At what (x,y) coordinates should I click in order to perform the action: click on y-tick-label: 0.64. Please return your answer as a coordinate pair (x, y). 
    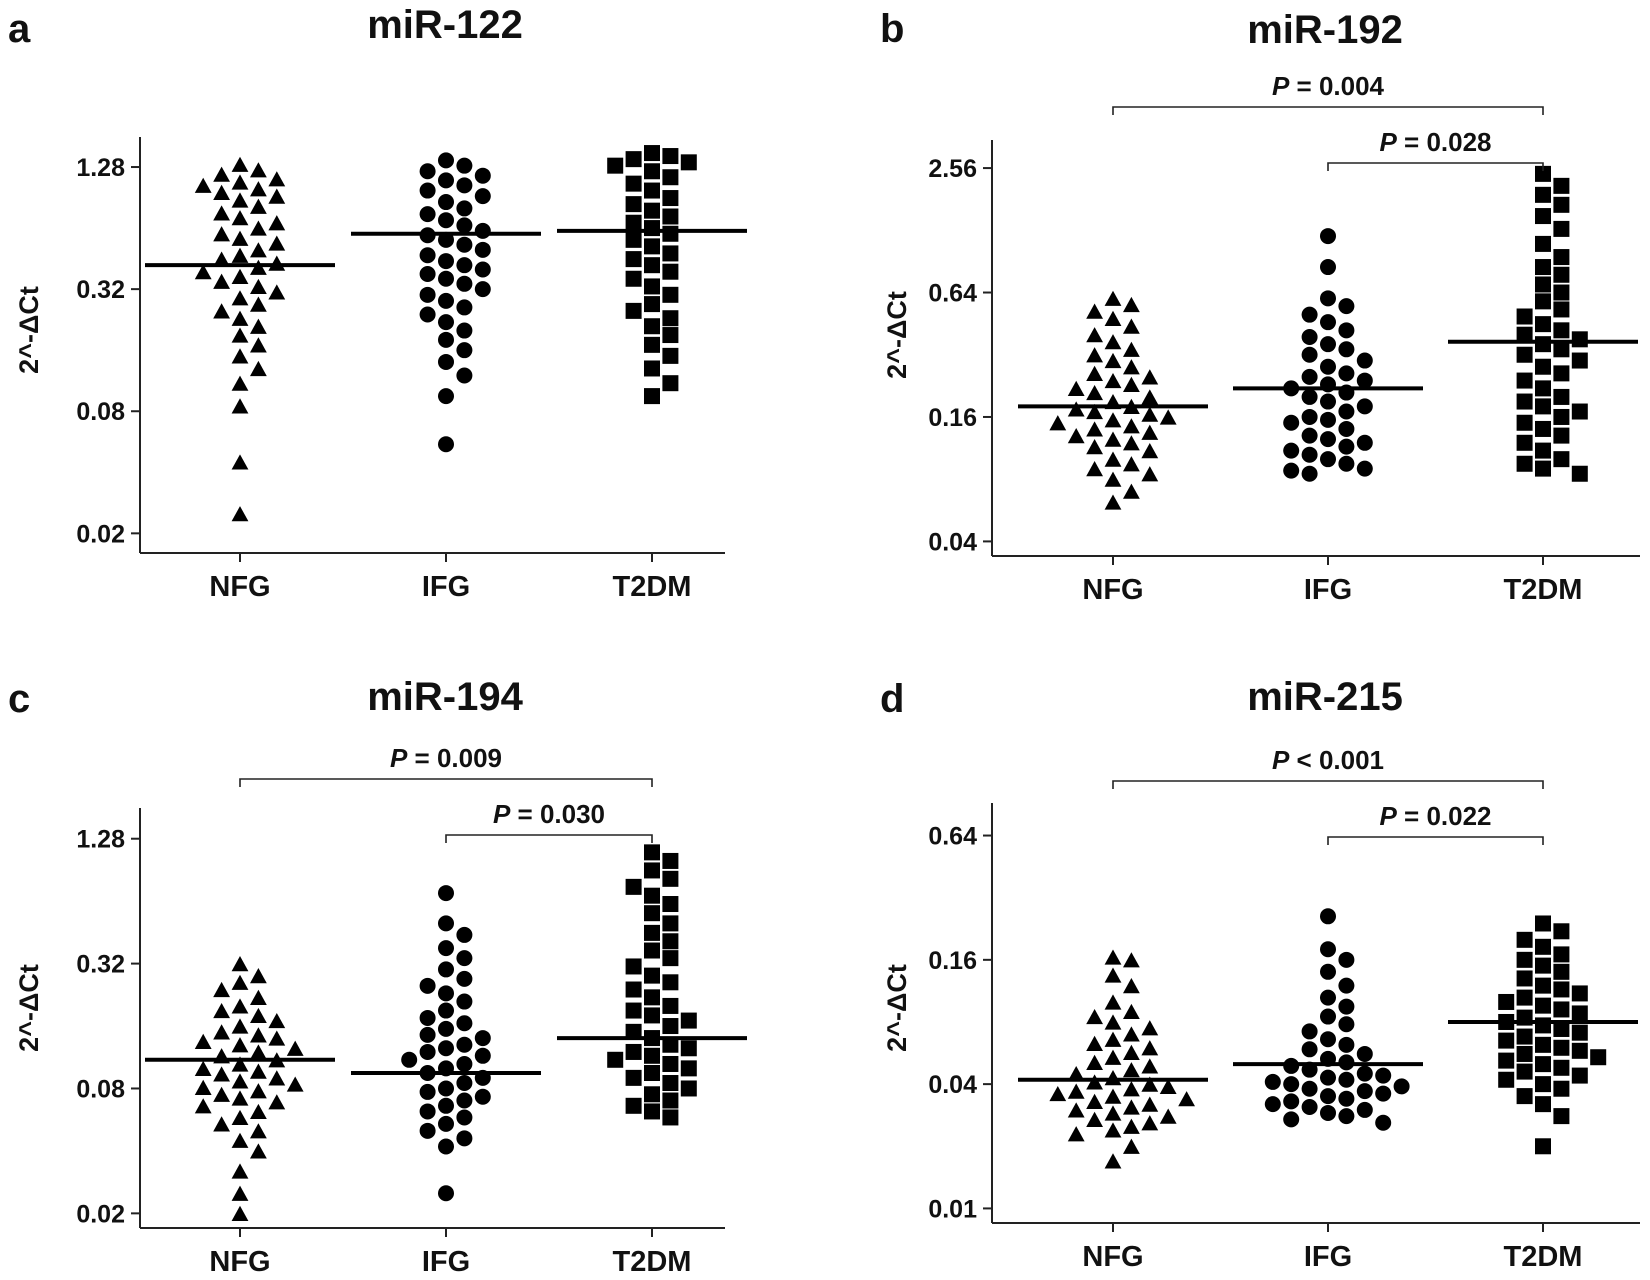
    Looking at the image, I should click on (952, 837).